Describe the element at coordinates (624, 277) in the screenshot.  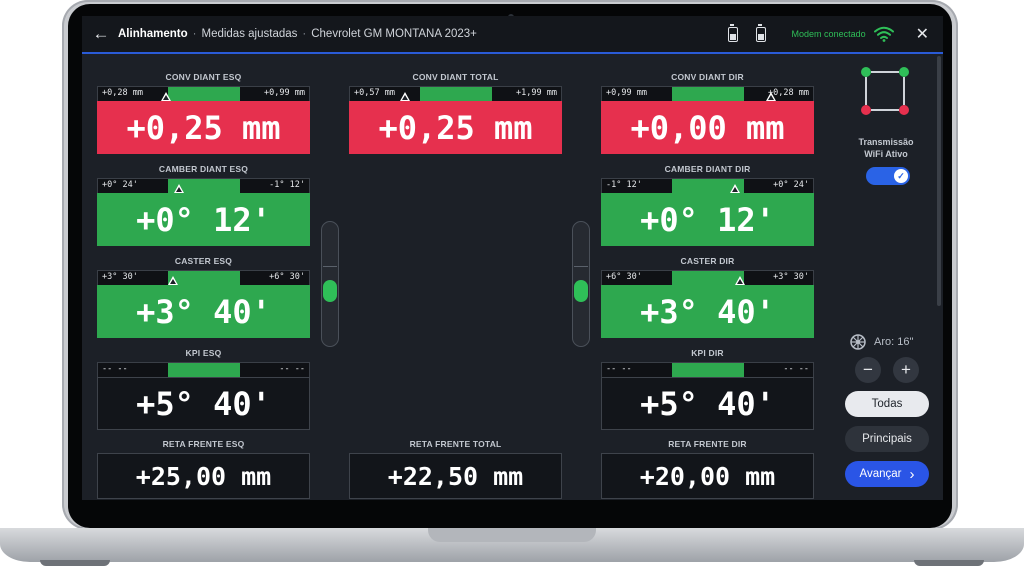
I see `caster-right-min: +6° 30'` at that location.